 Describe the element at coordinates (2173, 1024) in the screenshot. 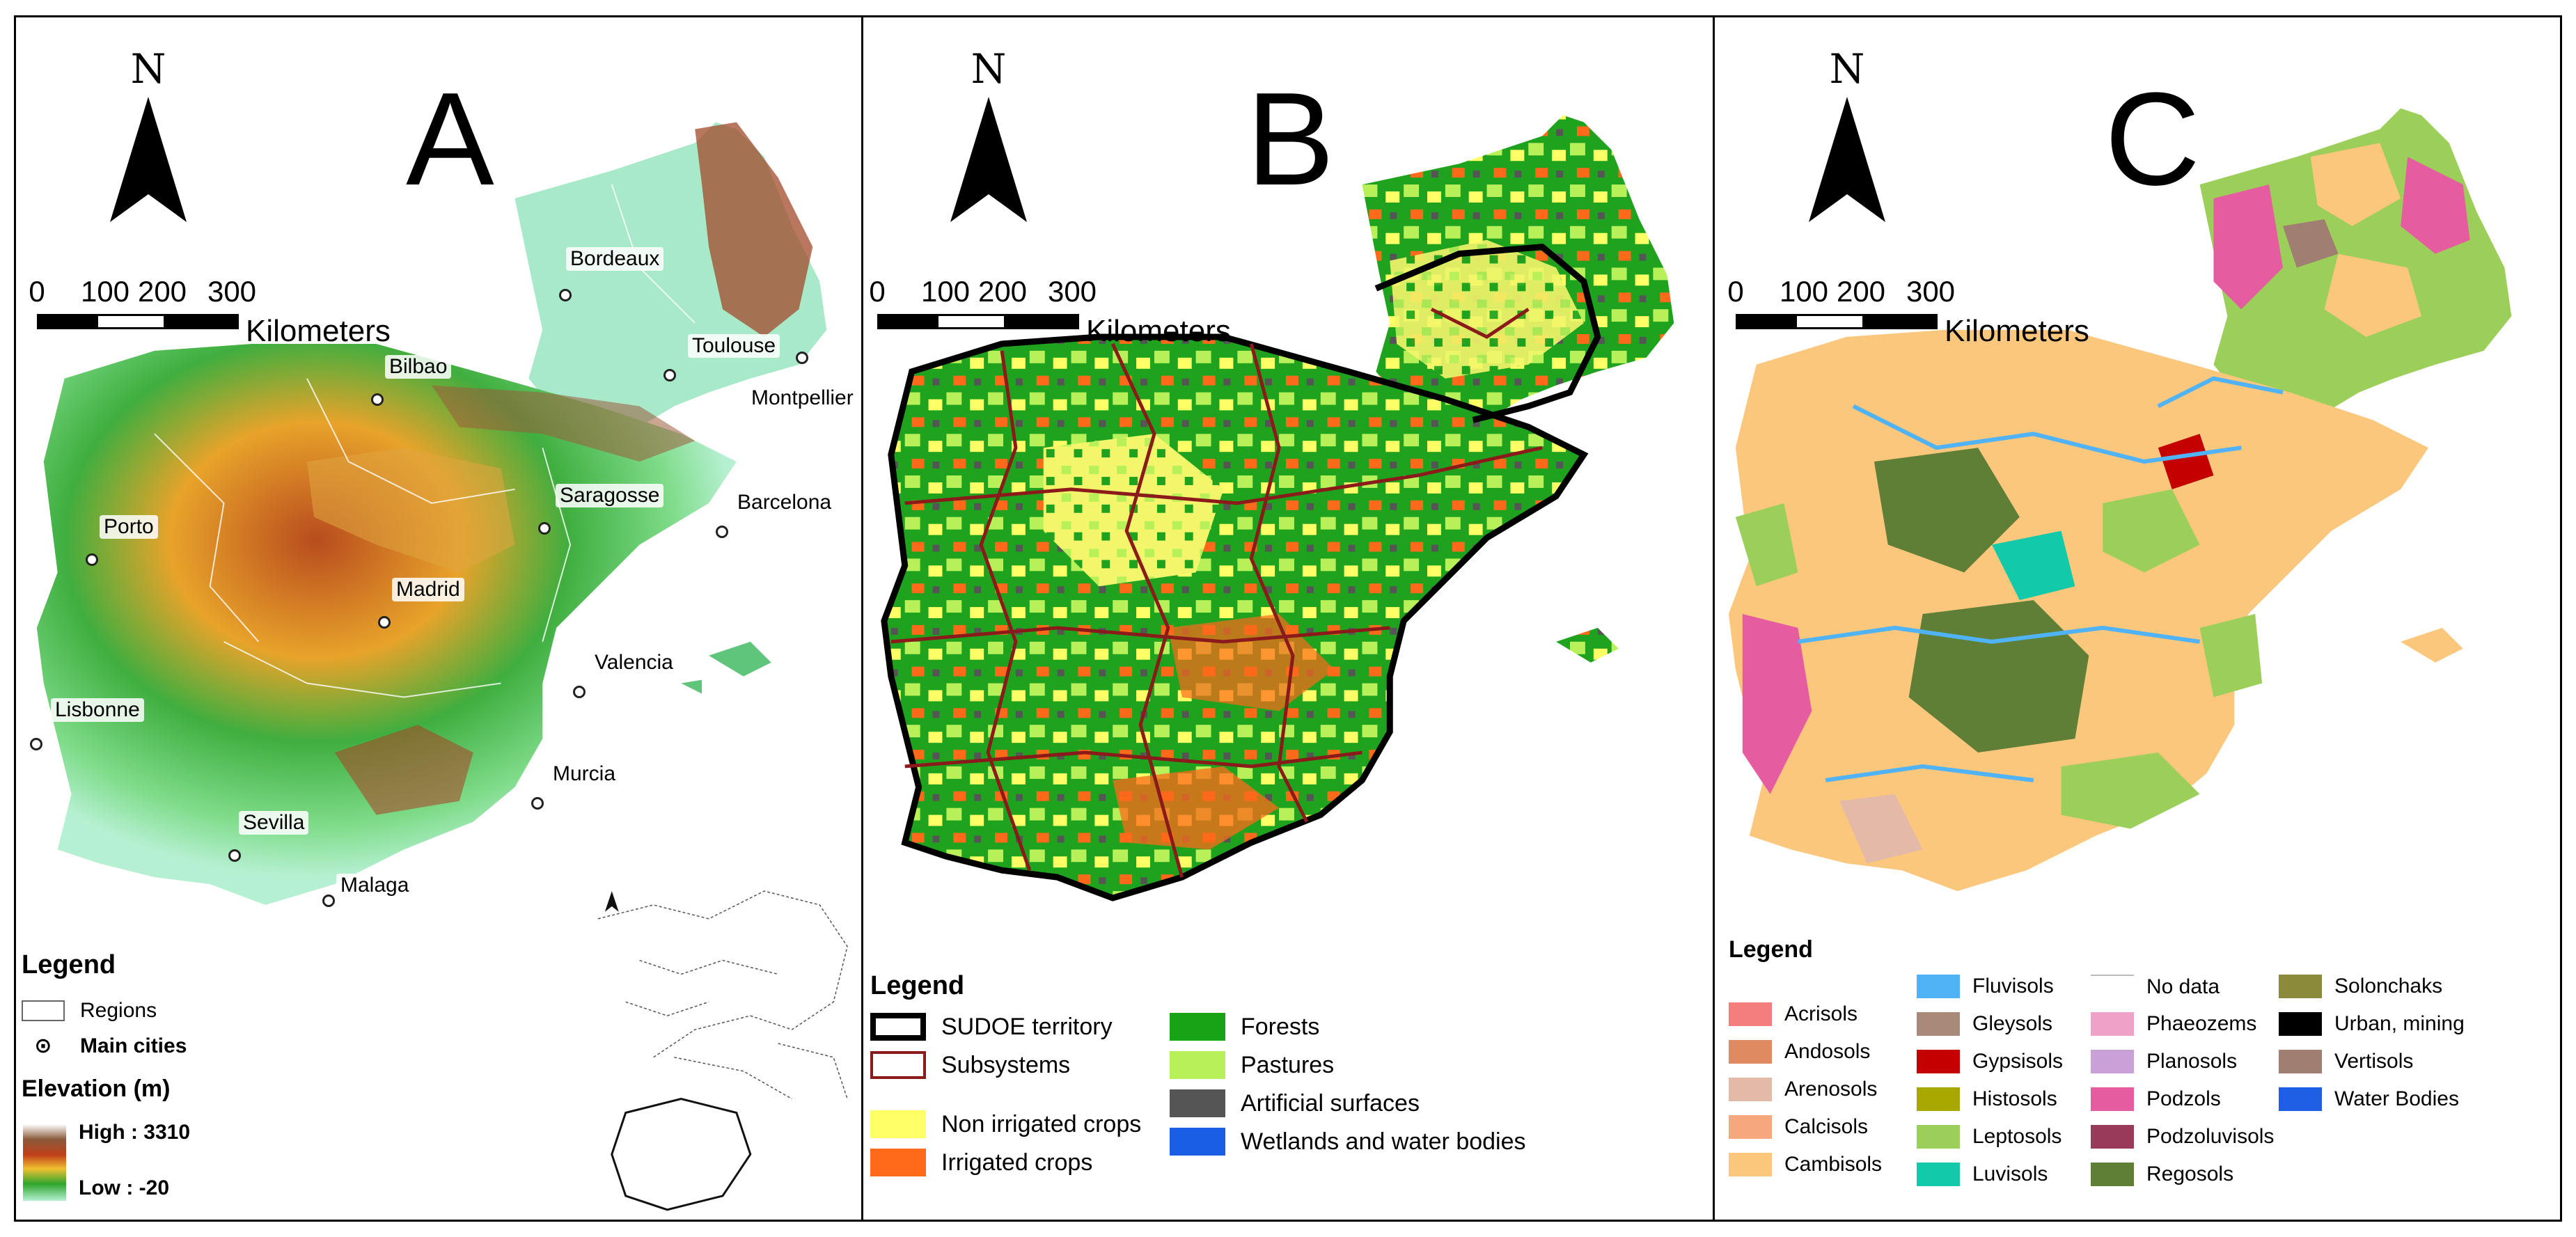

I see `soil-legend-item: Phaeozems` at that location.